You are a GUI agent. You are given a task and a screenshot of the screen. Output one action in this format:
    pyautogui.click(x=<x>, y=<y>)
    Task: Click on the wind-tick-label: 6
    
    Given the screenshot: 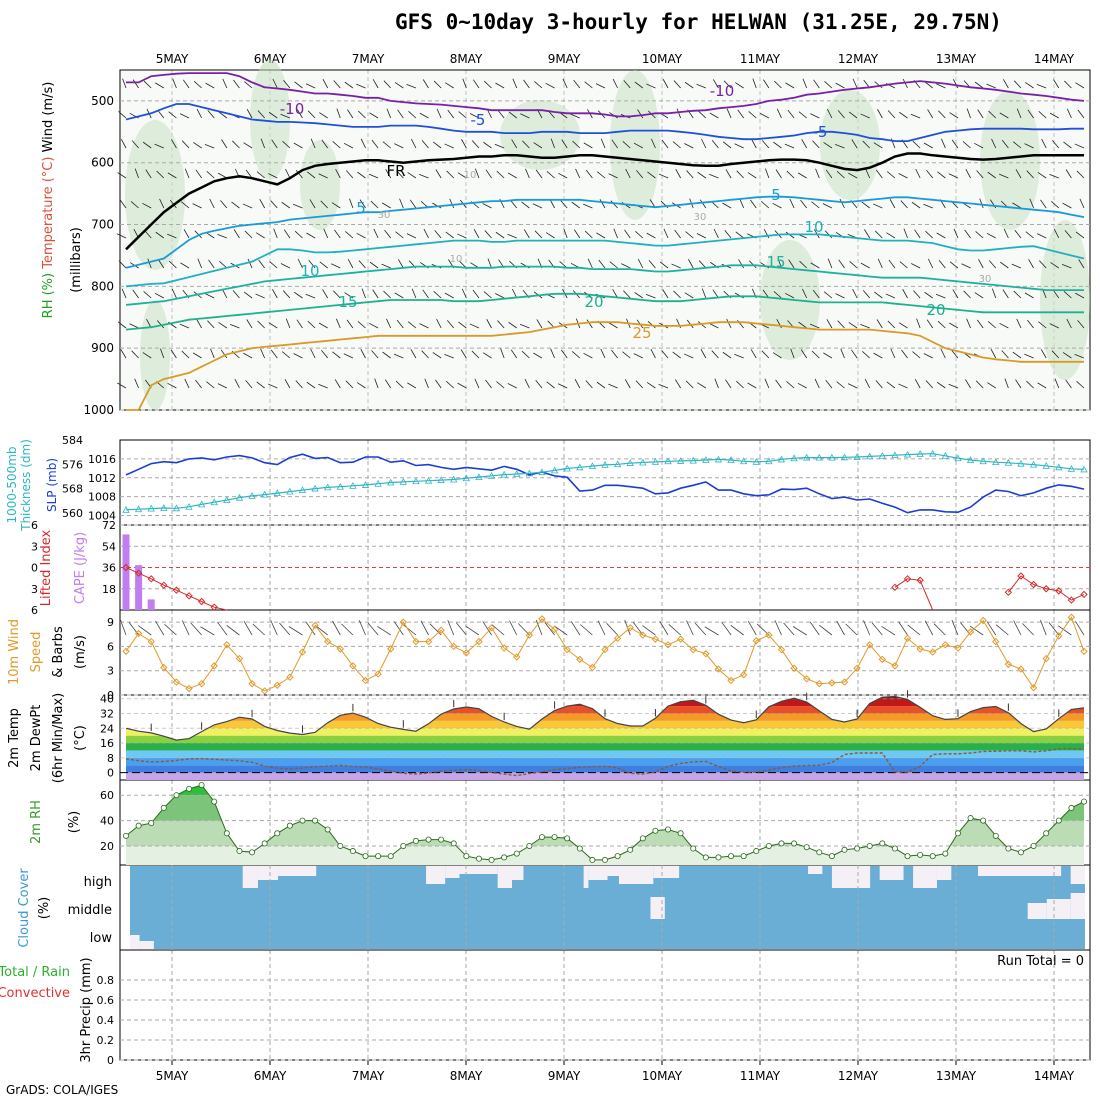 What is the action you would take?
    pyautogui.click(x=110, y=646)
    